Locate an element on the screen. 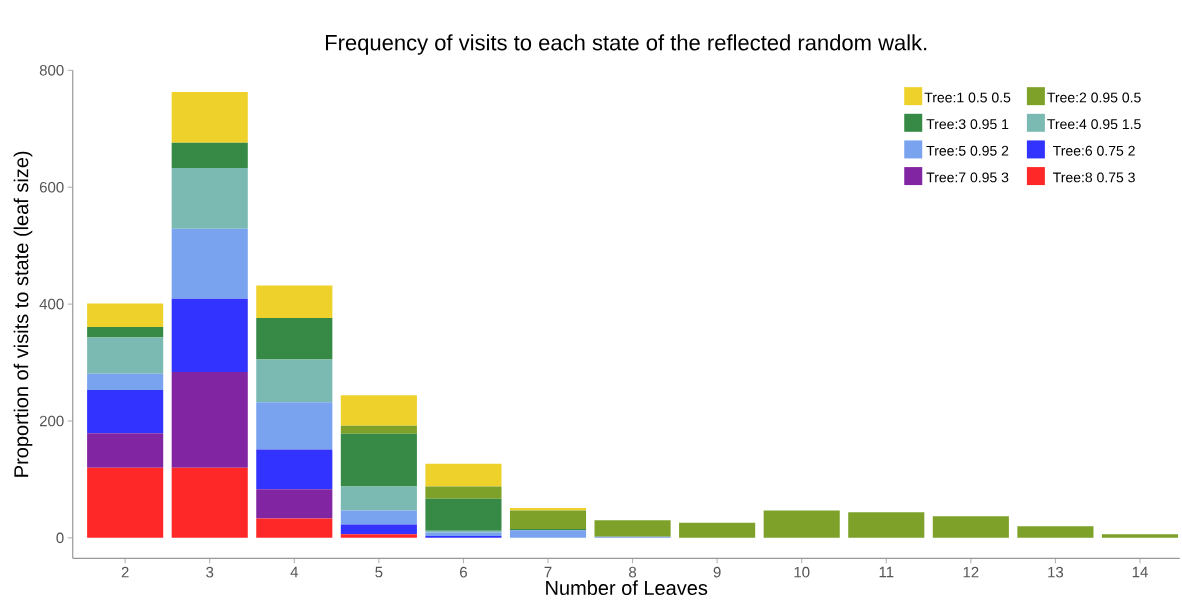 This screenshot has height=608, width=1182. legend-label: Tree:2 0.95 0.5 is located at coordinates (1094, 97).